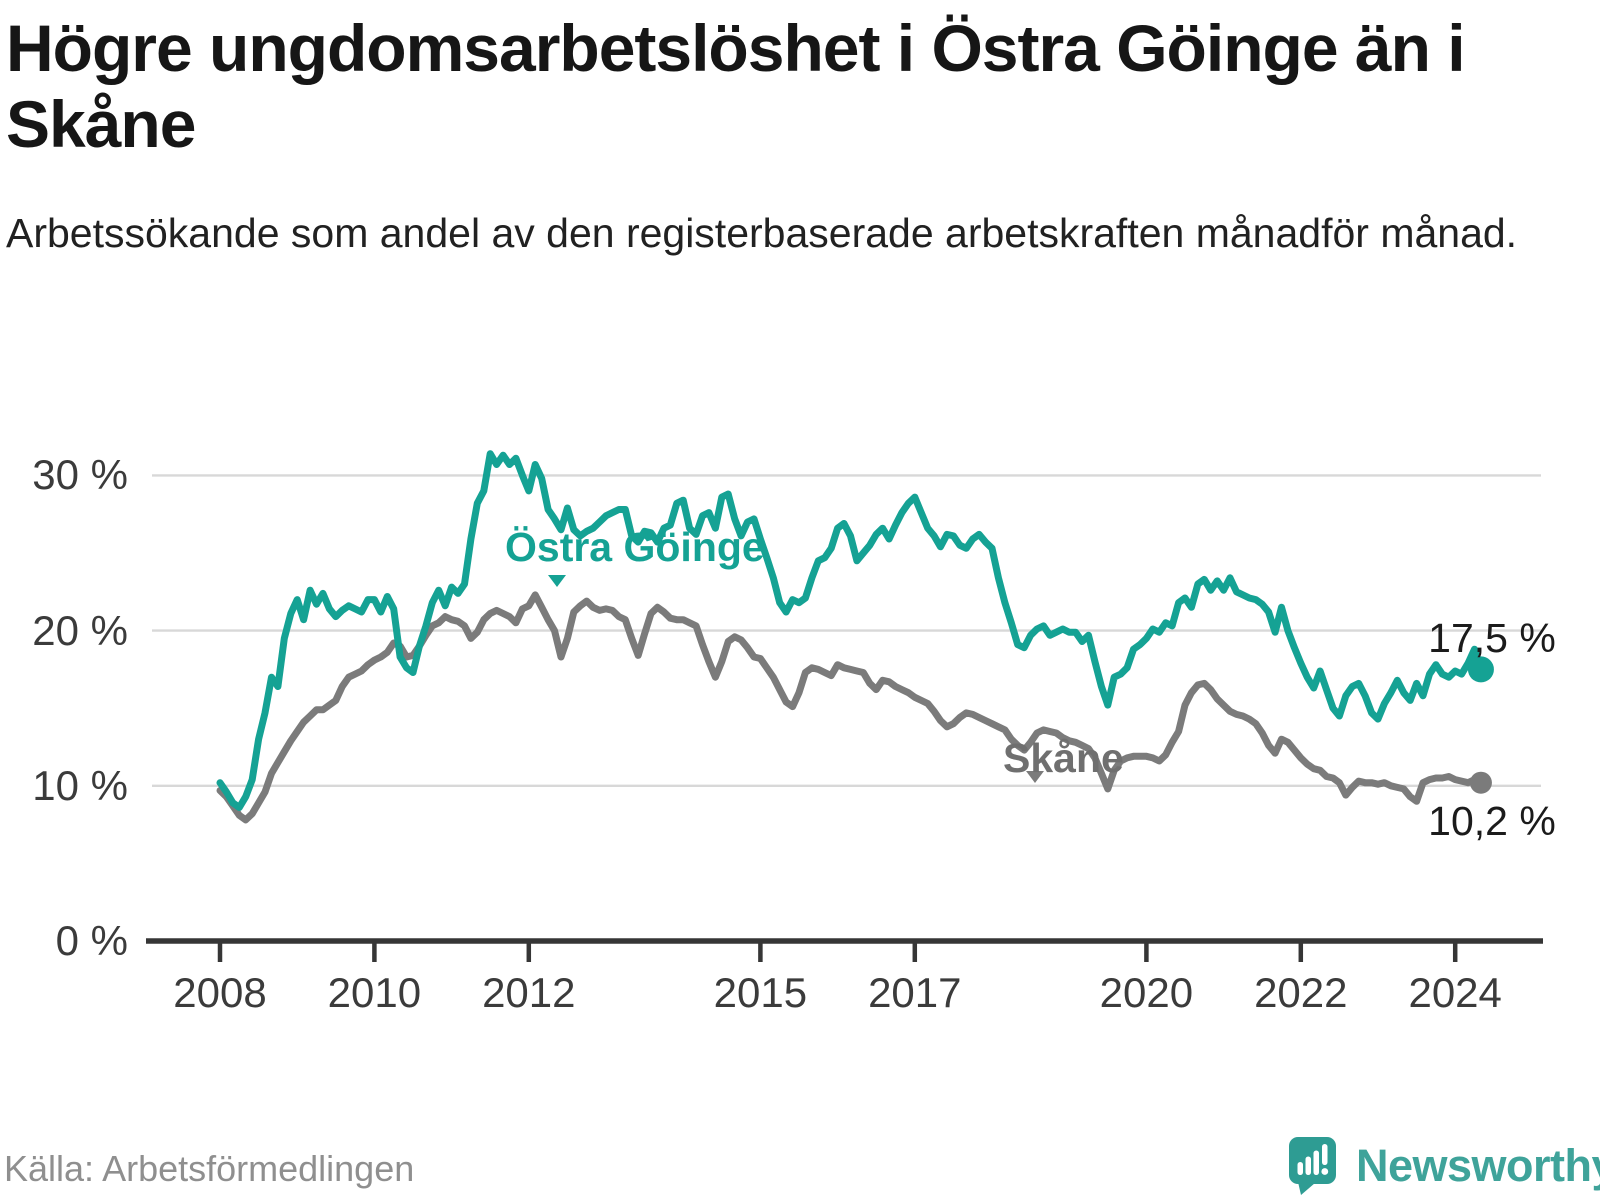  Describe the element at coordinates (80, 785) in the screenshot. I see `y-axis-label: 10 %` at that location.